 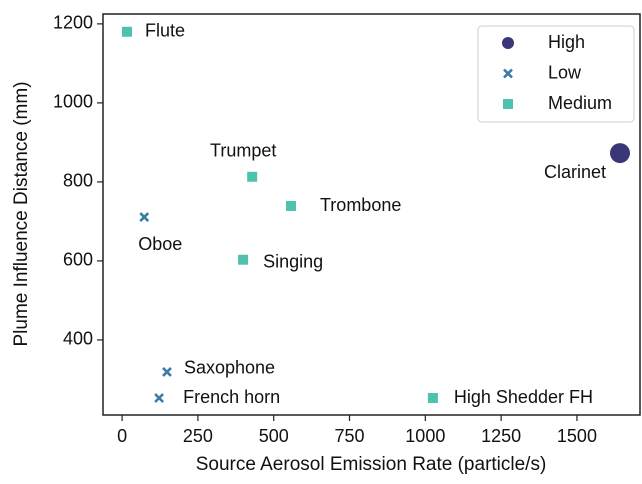 What do you see at coordinates (577, 436) in the screenshot?
I see `x-tick-label: 1500` at bounding box center [577, 436].